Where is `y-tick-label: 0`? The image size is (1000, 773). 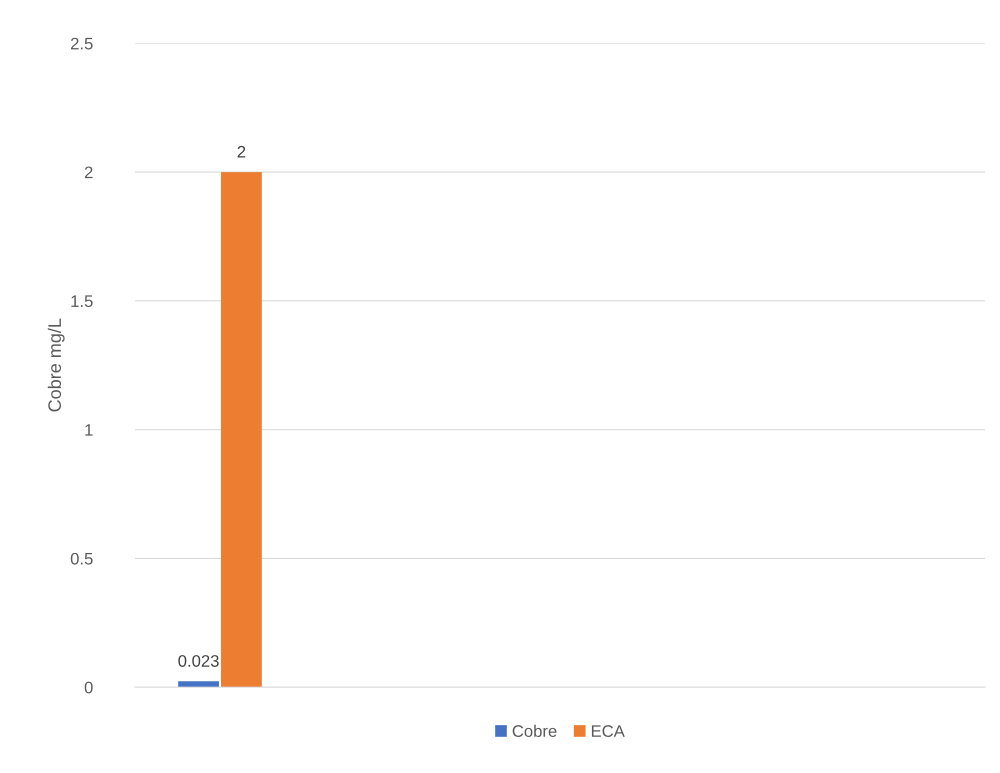
y-tick-label: 0 is located at coordinates (88, 688).